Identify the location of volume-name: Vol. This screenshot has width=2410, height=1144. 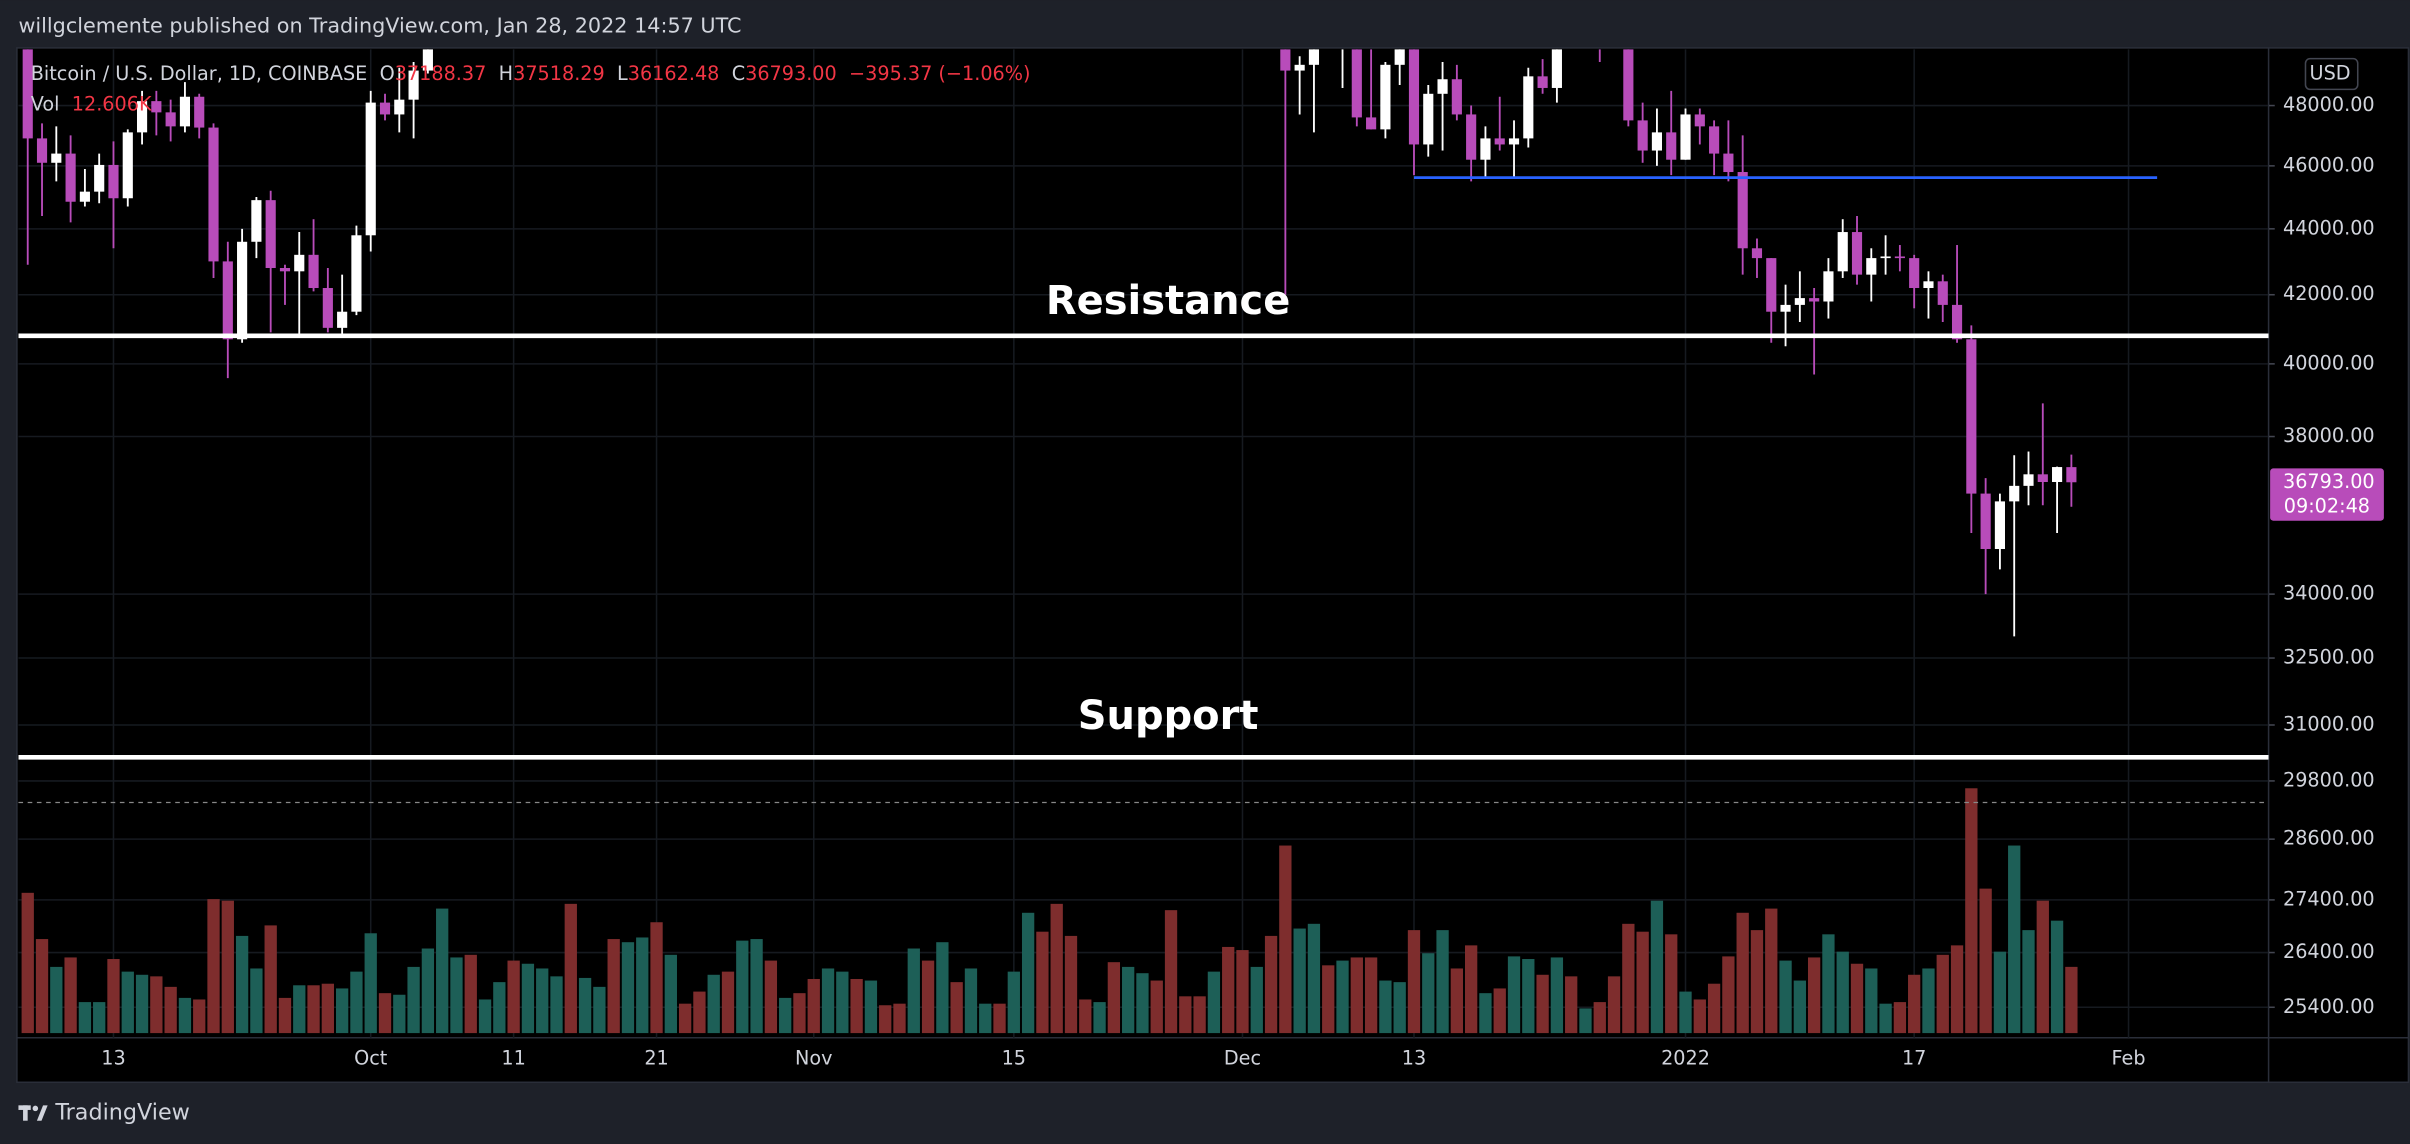
(45, 103).